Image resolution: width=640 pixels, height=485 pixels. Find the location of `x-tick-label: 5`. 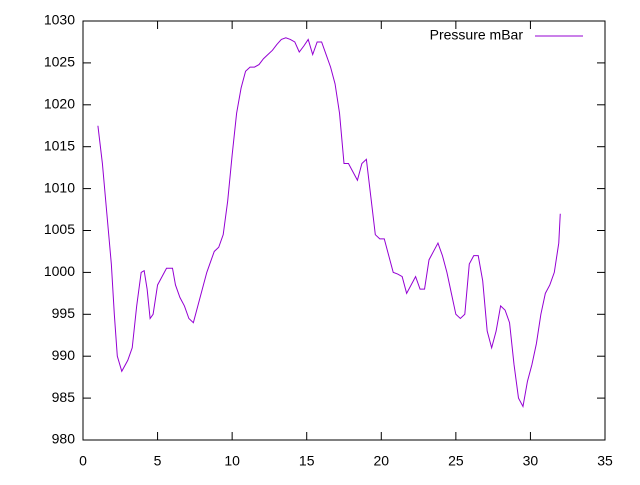

x-tick-label: 5 is located at coordinates (158, 461).